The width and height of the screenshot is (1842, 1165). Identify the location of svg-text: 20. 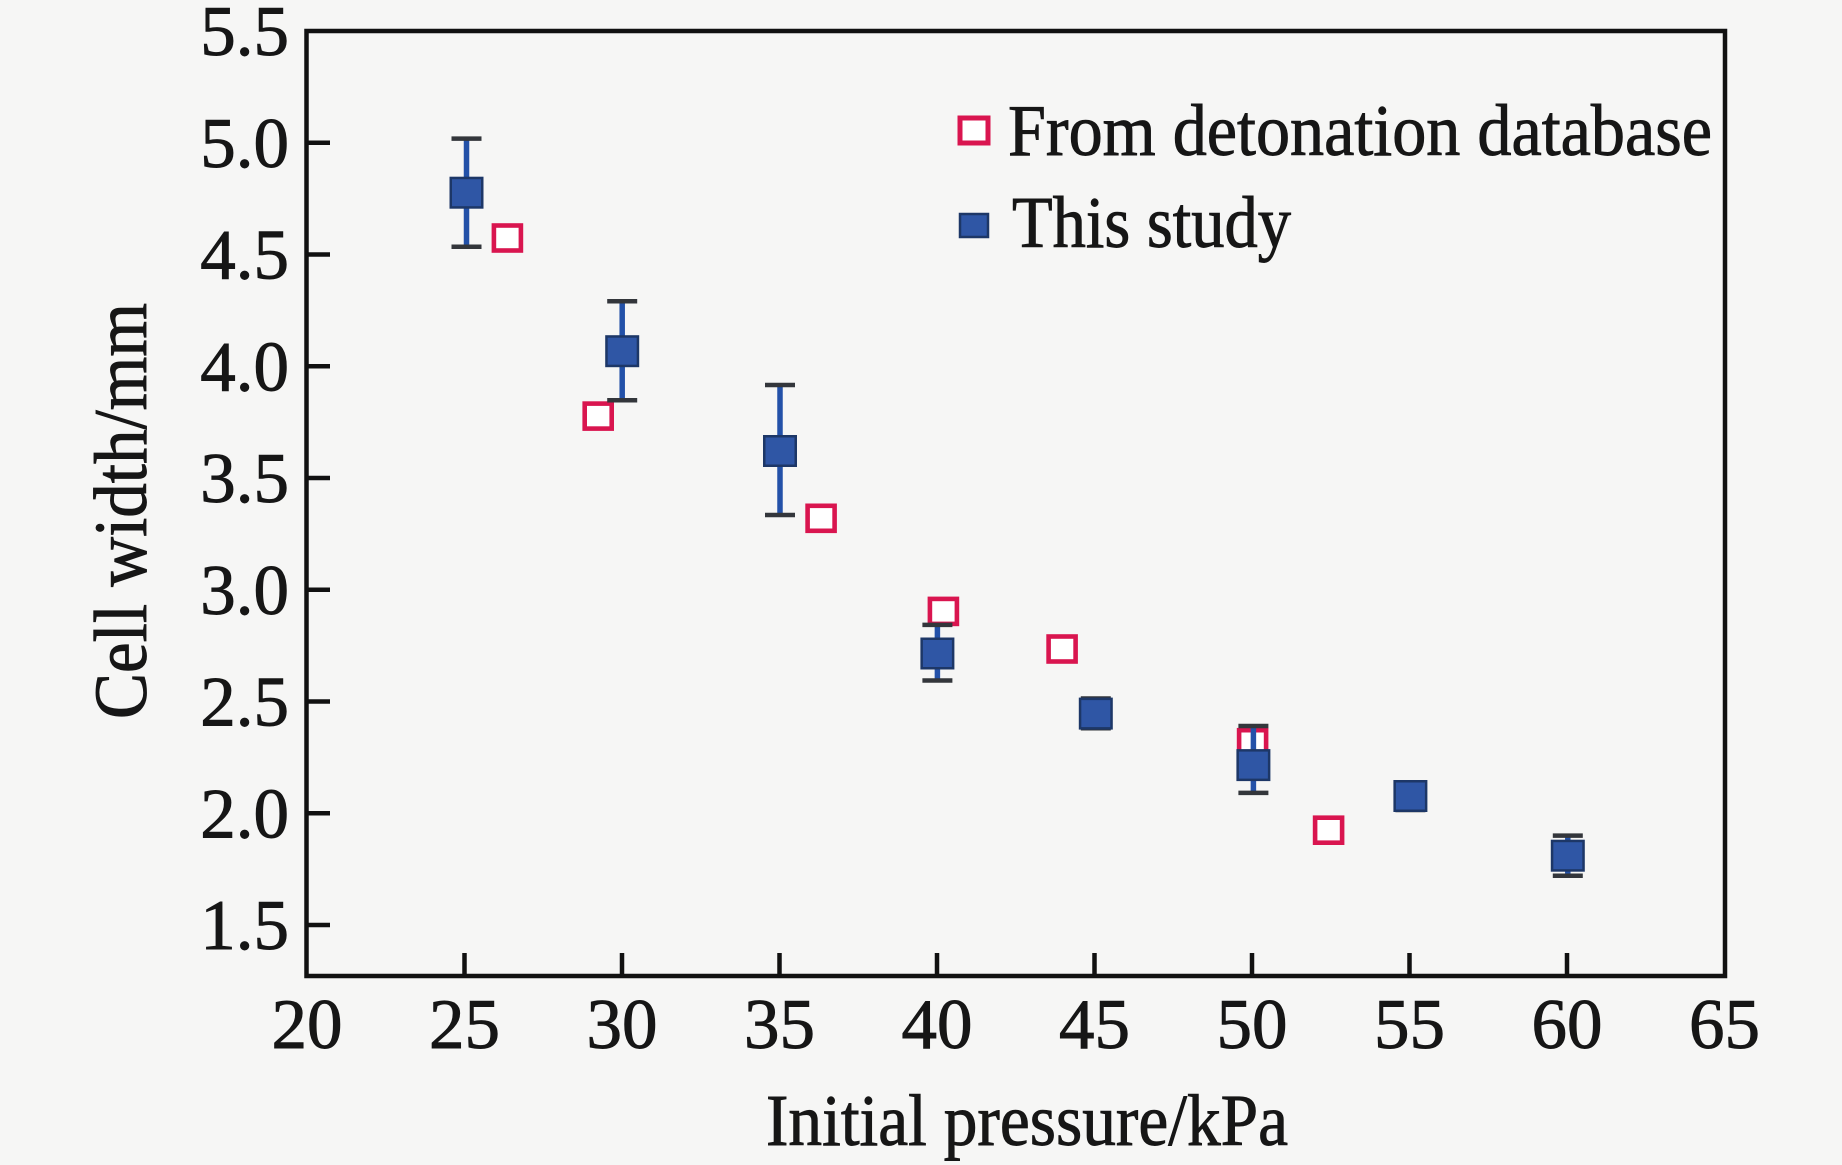
(307, 1025).